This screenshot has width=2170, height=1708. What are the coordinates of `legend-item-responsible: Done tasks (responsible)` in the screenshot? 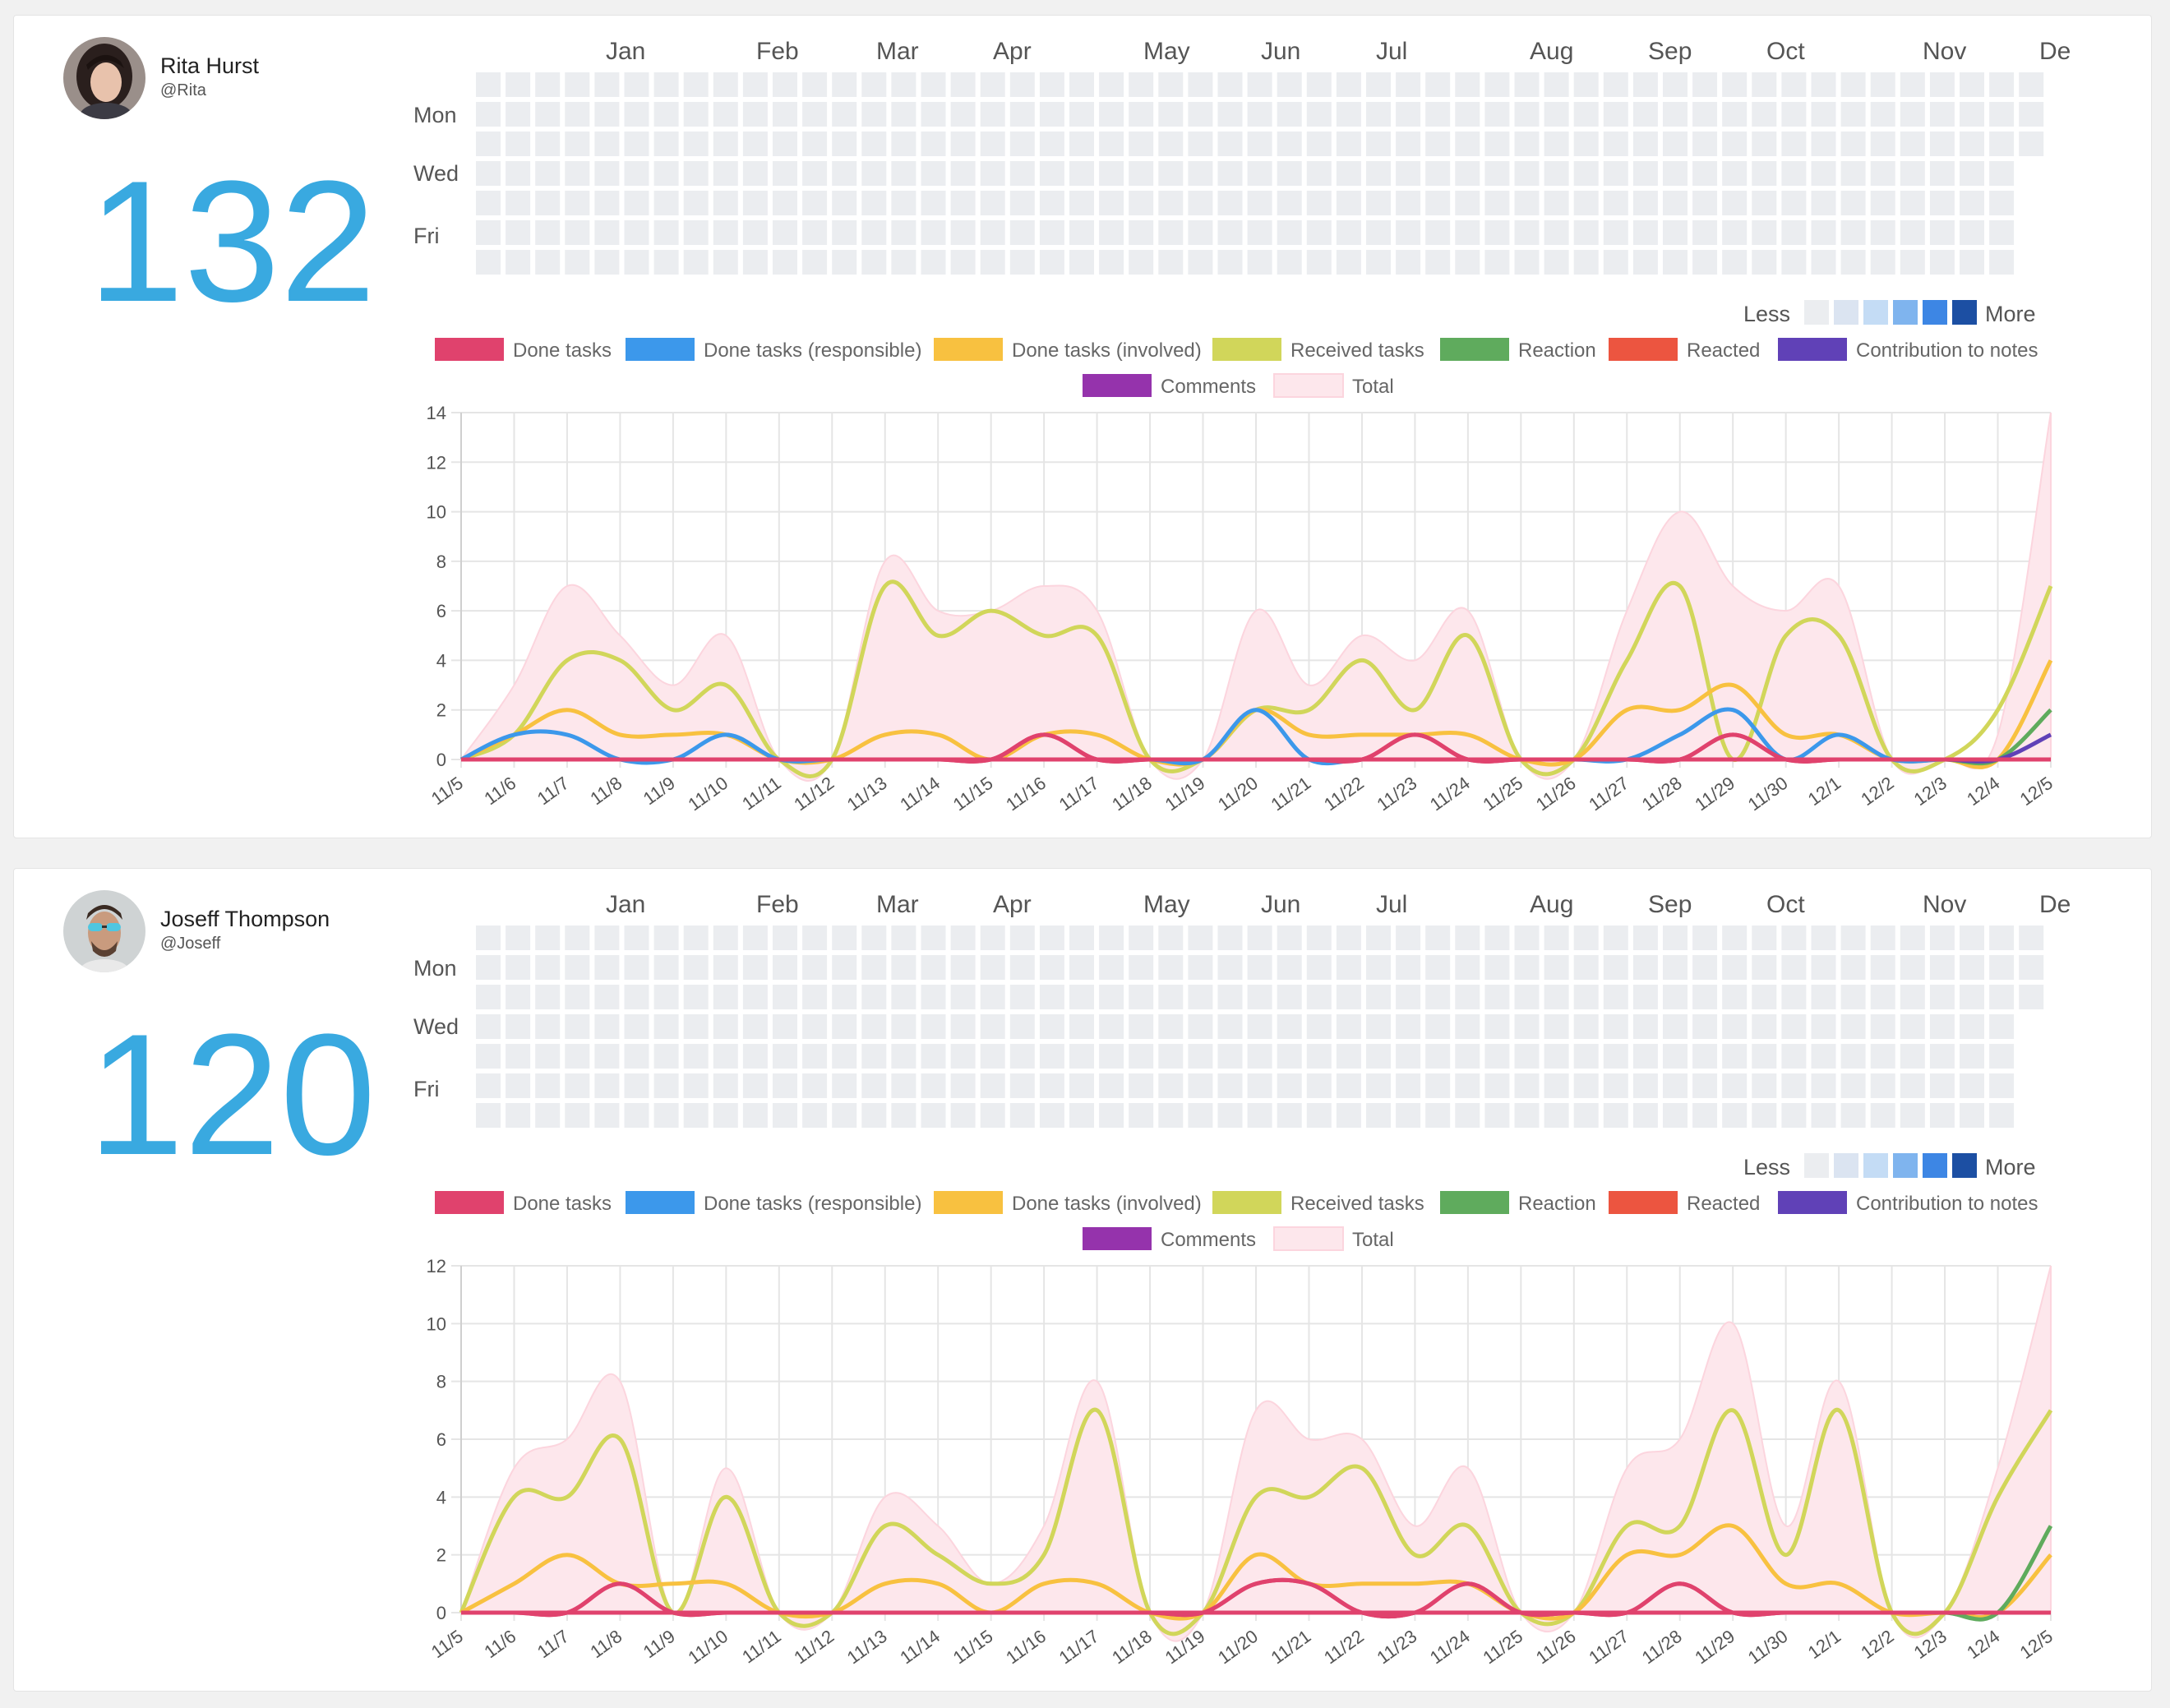 It's located at (774, 1203).